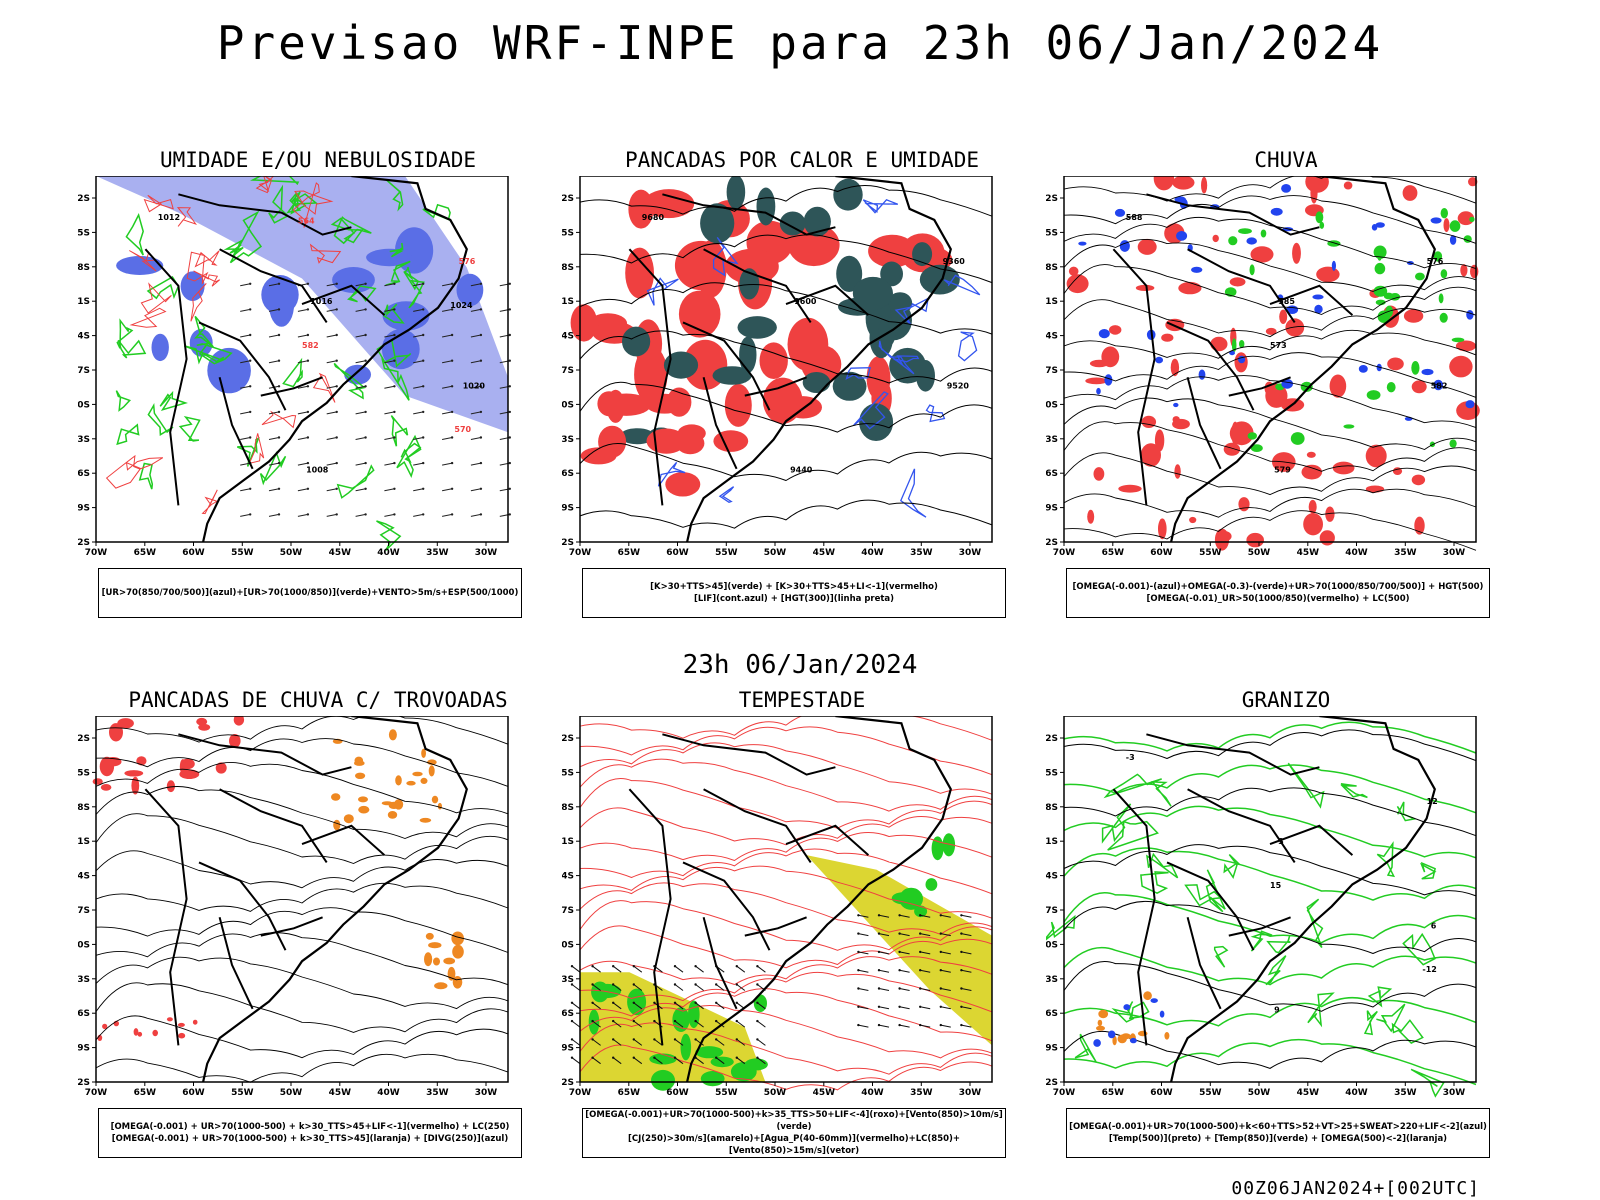  Describe the element at coordinates (568, 980) in the screenshot. I see `lat-tick-label: 33S` at that location.